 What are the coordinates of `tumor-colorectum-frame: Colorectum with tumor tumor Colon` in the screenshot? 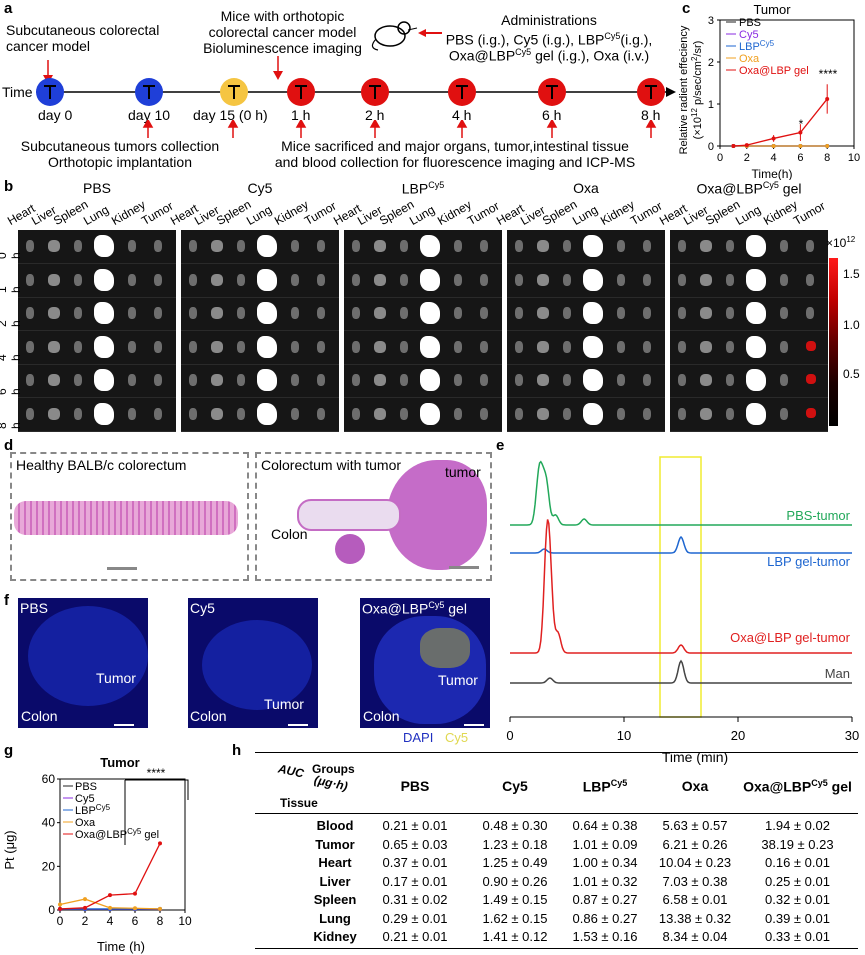 It's located at (373, 516).